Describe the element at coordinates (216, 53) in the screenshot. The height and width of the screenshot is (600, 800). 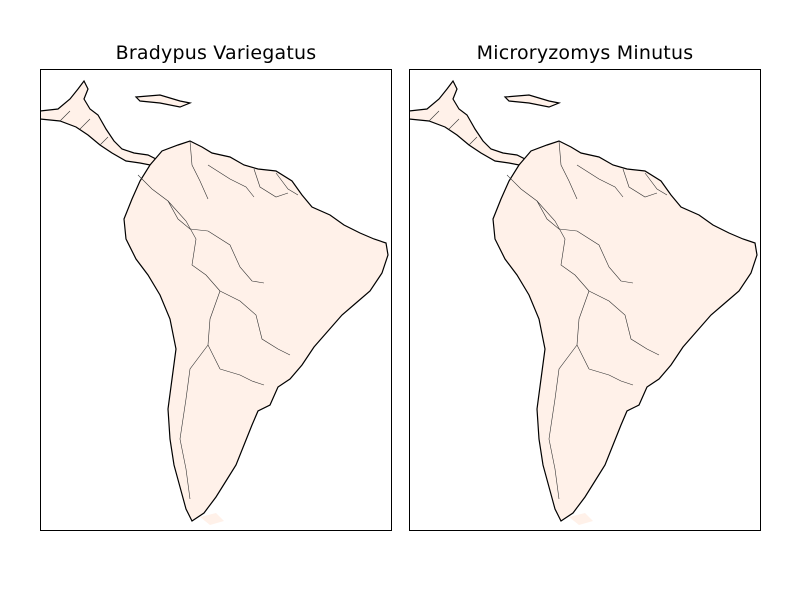
I see `panel-title-bradypus: Bradypus Variegatus` at that location.